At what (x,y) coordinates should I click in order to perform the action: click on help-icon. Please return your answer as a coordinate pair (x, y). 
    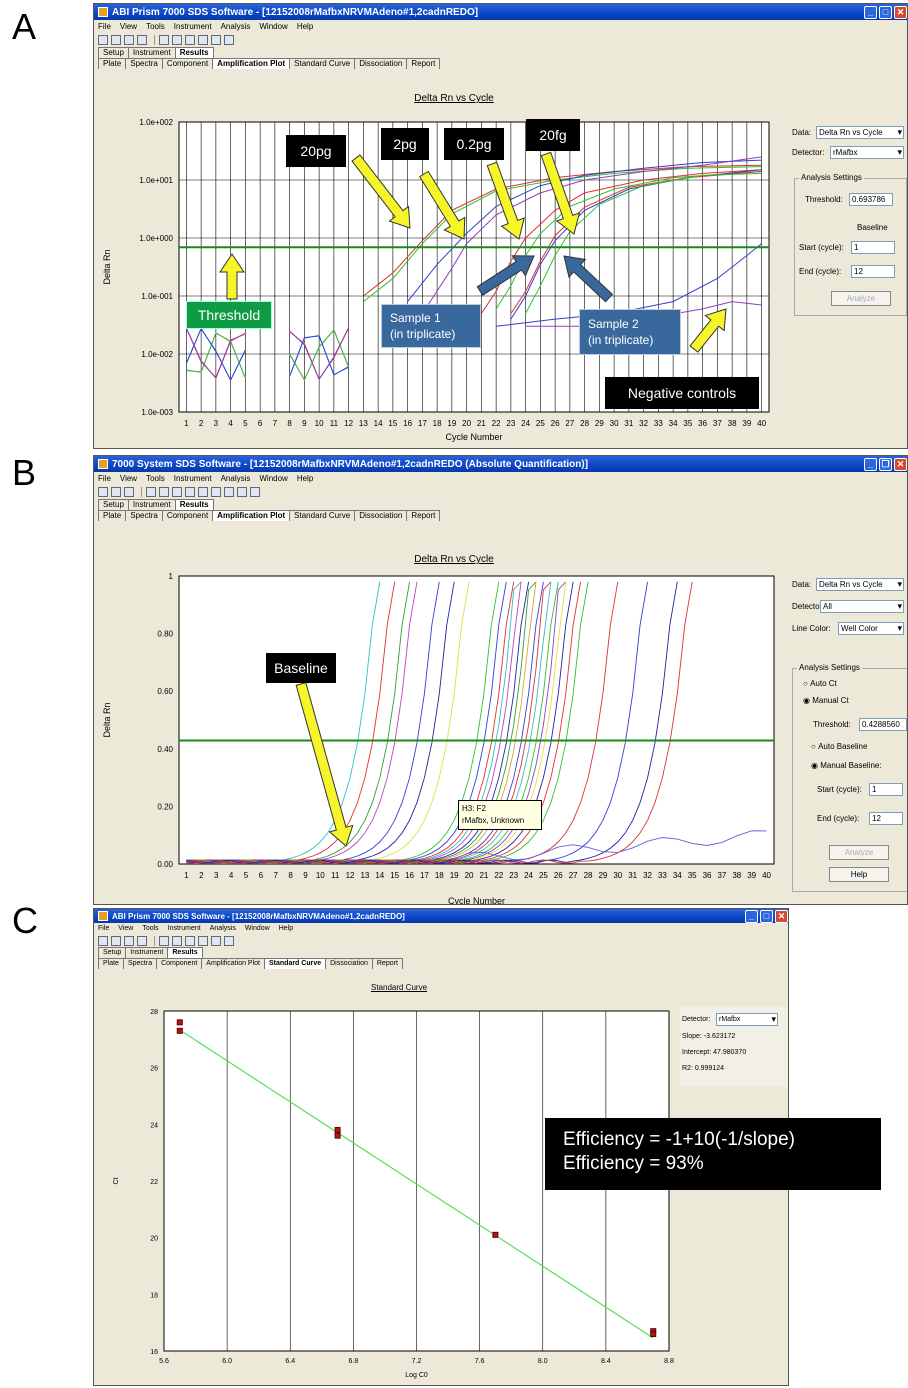
    Looking at the image, I should click on (229, 40).